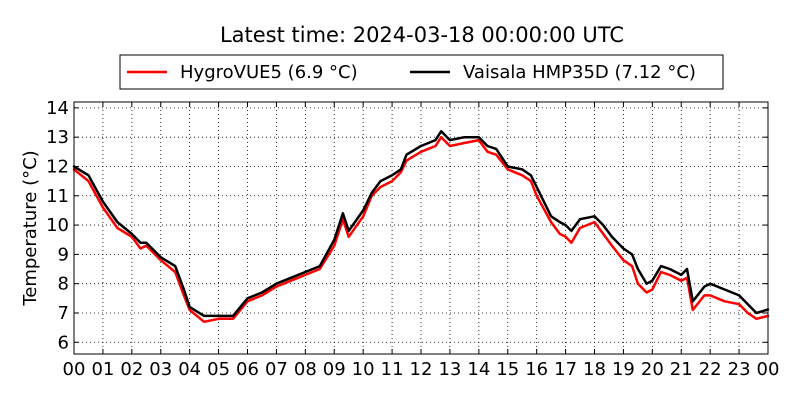 The width and height of the screenshot is (800, 400). Describe the element at coordinates (305, 369) in the screenshot. I see `x-tick-label: 08` at that location.